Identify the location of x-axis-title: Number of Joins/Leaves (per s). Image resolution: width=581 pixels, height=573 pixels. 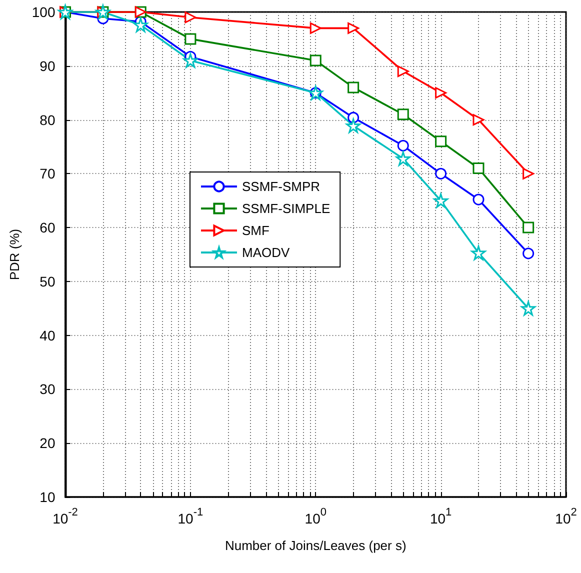
(315, 545).